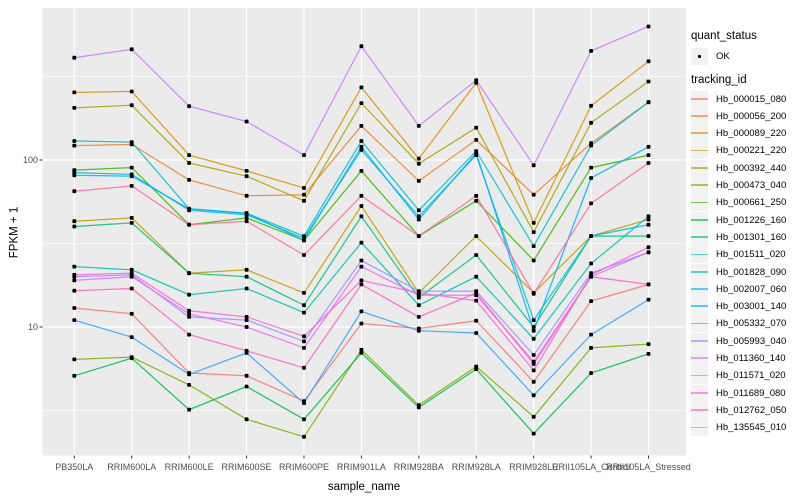 The height and width of the screenshot is (500, 800). I want to click on legend-label: Hb_005993_040, so click(751, 341).